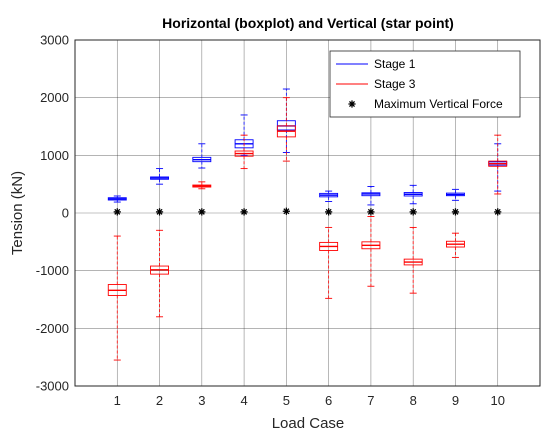  I want to click on legend-label: Maximum Vertical Force, so click(438, 104).